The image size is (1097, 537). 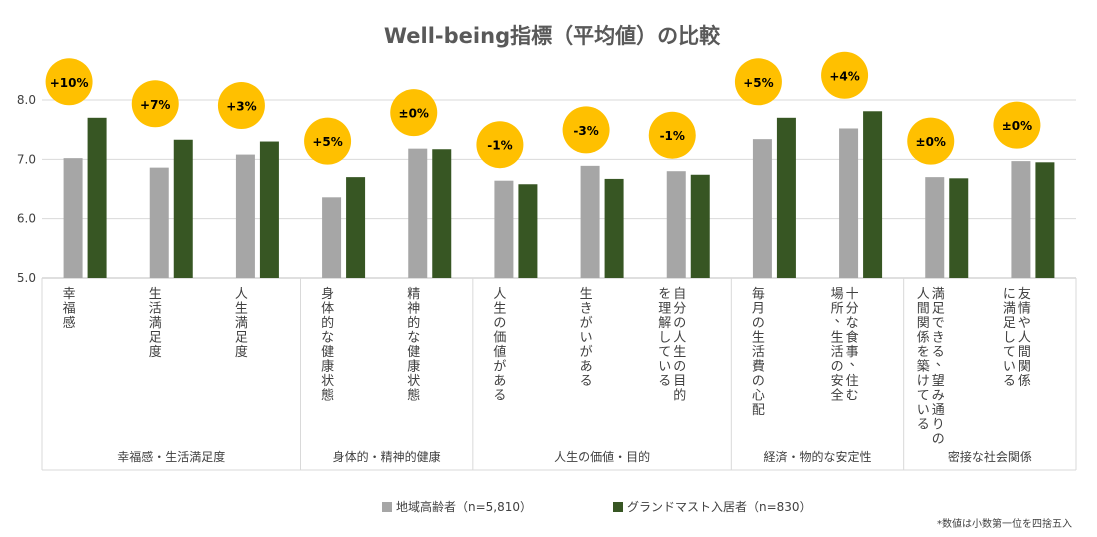 What do you see at coordinates (413, 309) in the screenshot?
I see `category-label-char: 神` at bounding box center [413, 309].